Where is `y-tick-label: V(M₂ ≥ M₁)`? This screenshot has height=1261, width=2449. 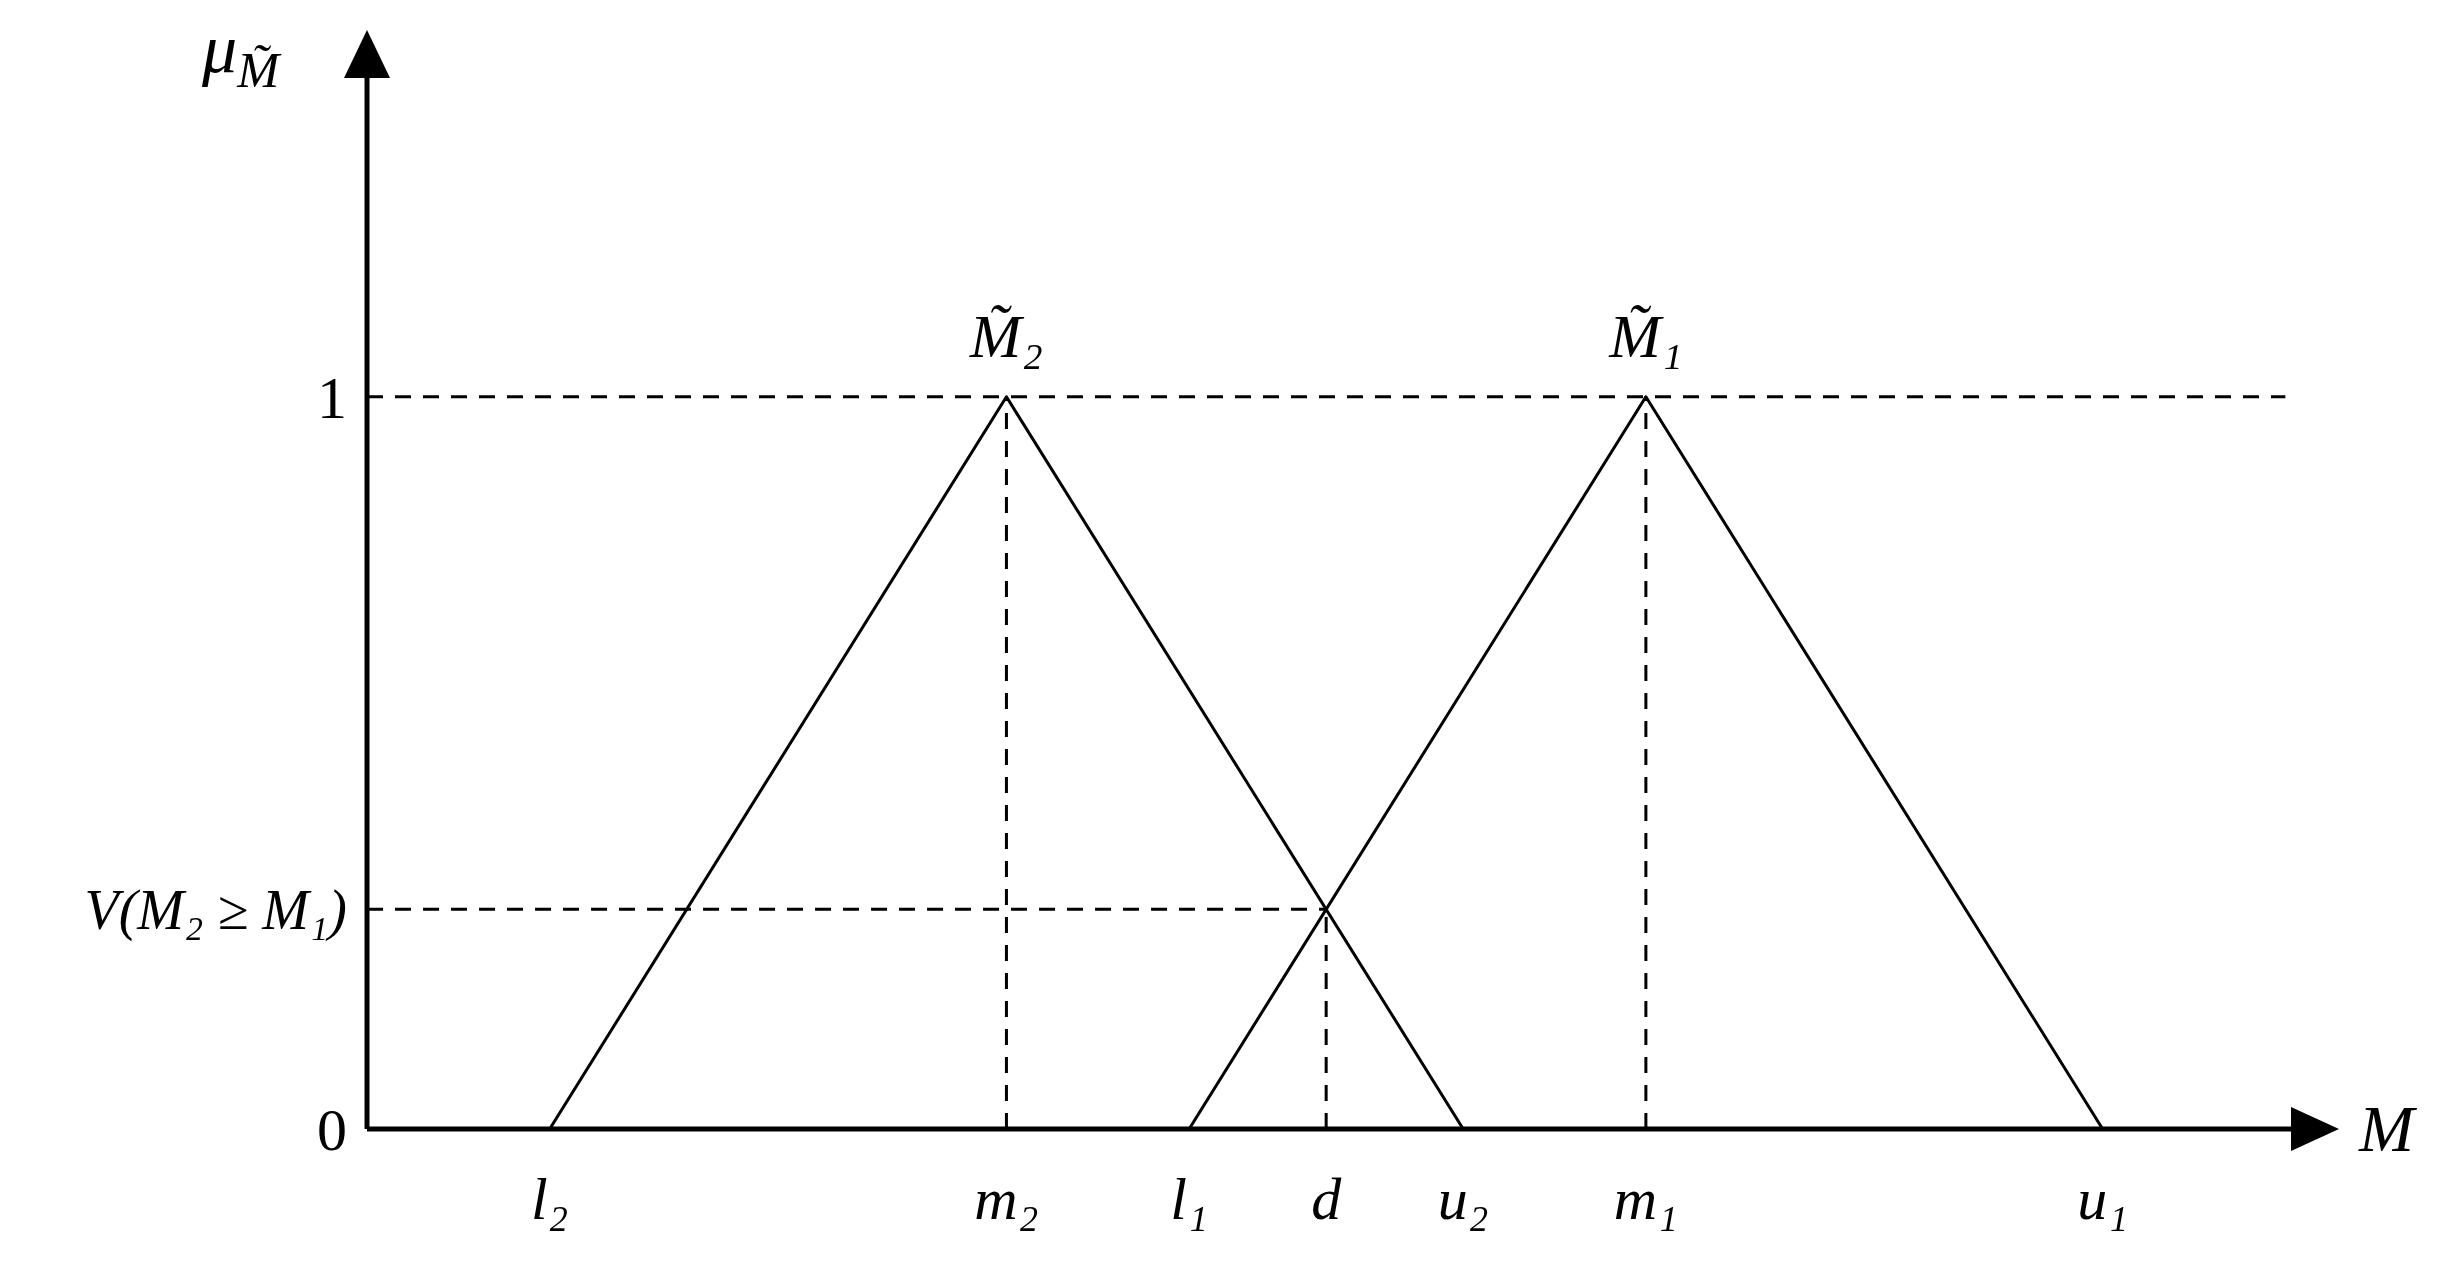
y-tick-label: V(M₂ ≥ M₁) is located at coordinates (215, 910).